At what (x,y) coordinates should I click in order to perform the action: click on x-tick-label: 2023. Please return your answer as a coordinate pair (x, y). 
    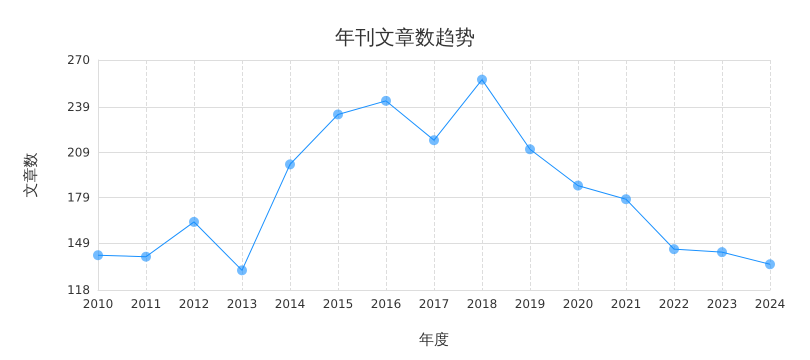
    Looking at the image, I should click on (722, 304).